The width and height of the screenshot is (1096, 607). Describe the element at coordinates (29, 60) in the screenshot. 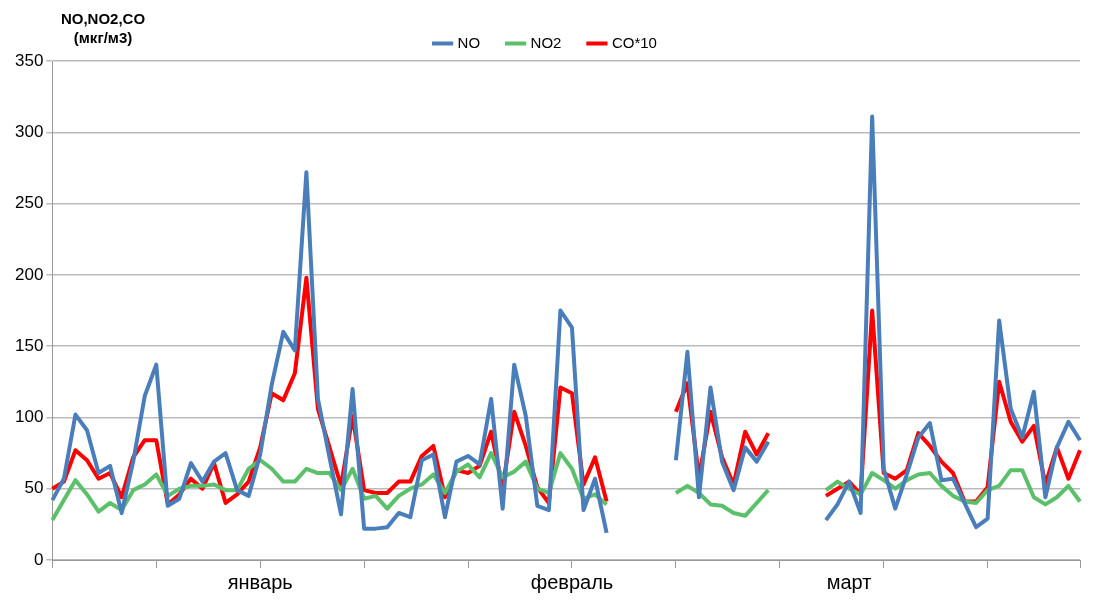

I see `y-tick-label: 350` at that location.